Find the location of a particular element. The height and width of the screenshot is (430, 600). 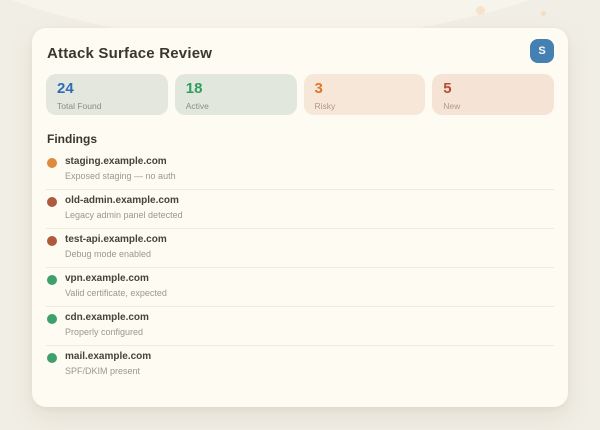

stat-card-active: 18 Active is located at coordinates (235, 94).